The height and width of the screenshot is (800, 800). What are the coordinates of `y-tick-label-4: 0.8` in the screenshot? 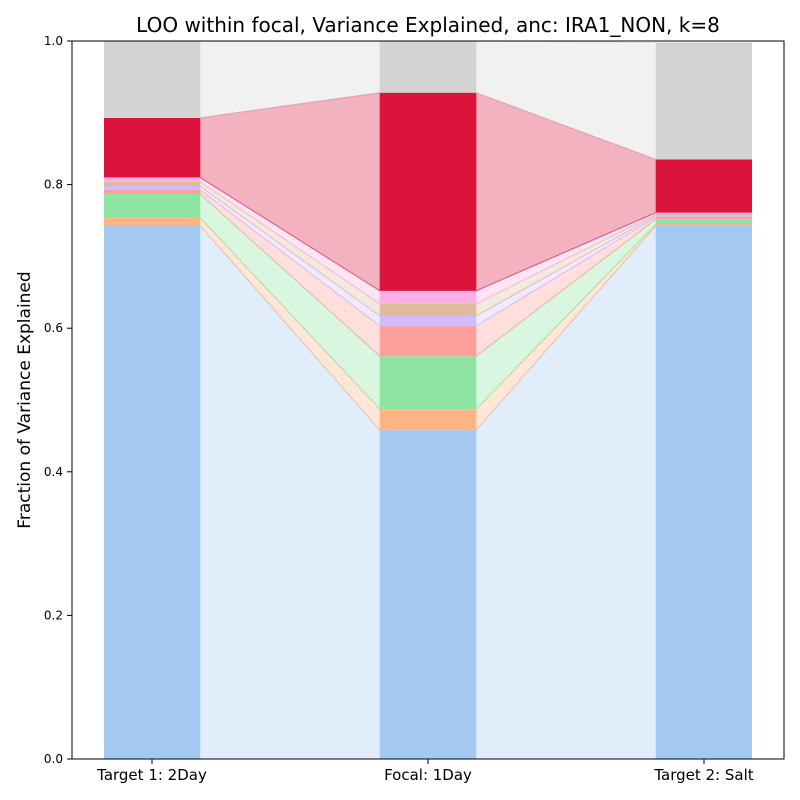 It's located at (53, 185).